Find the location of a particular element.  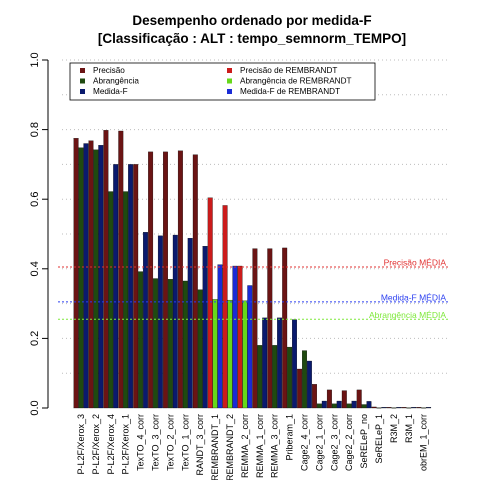

x-tick-label: TexTO_3_corr is located at coordinates (156, 442).